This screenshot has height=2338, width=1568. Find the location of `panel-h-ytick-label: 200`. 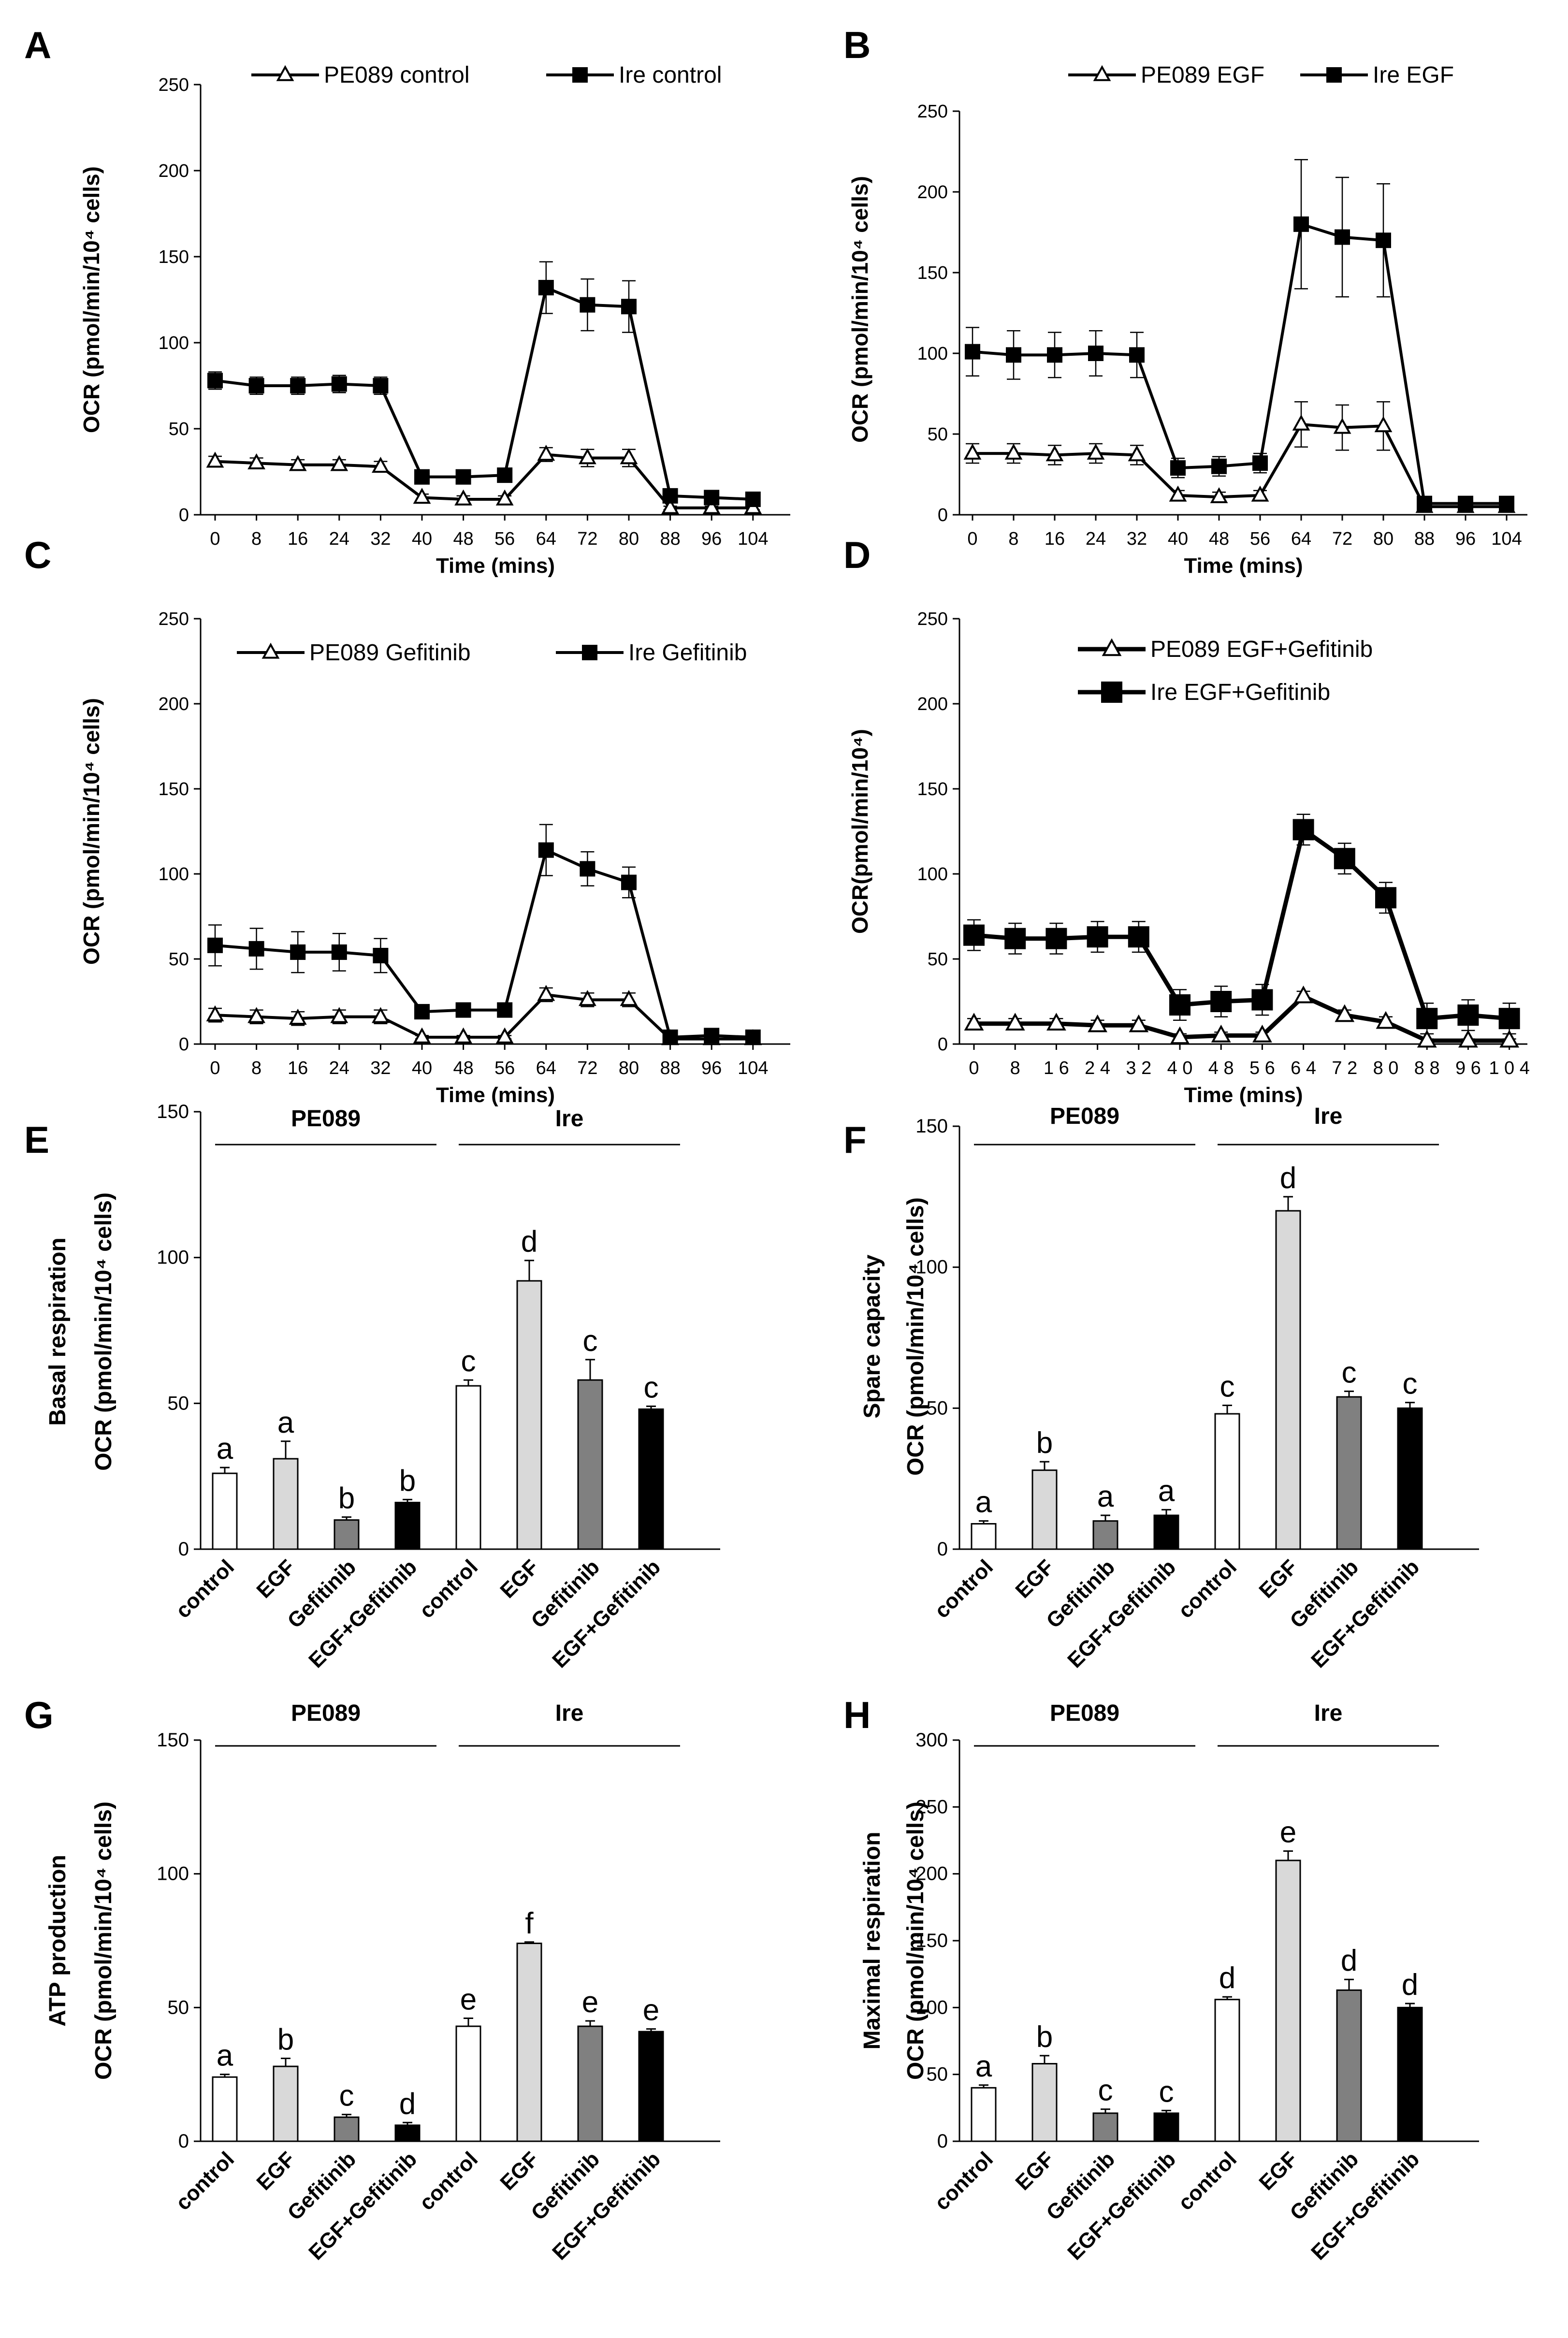

panel-h-ytick-label: 200 is located at coordinates (931, 1874).